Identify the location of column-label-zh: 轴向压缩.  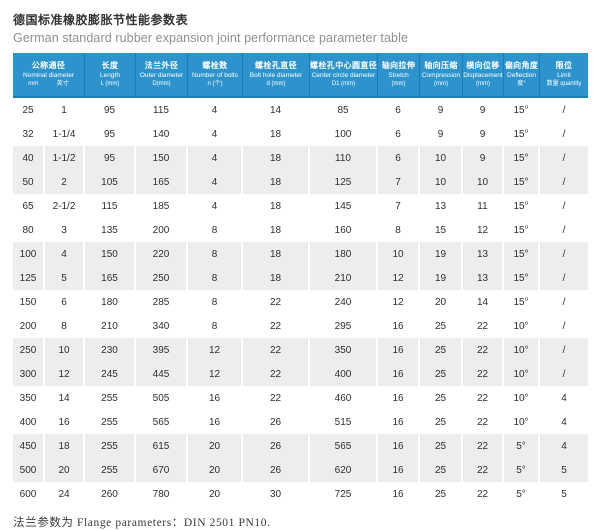
(441, 65).